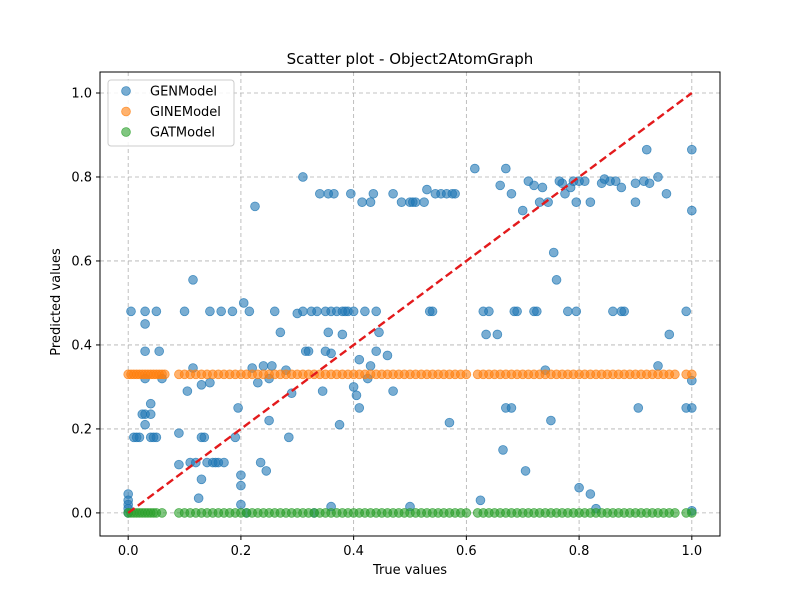 Image resolution: width=800 pixels, height=600 pixels. Describe the element at coordinates (409, 570) in the screenshot. I see `x-axis-label: True values` at that location.